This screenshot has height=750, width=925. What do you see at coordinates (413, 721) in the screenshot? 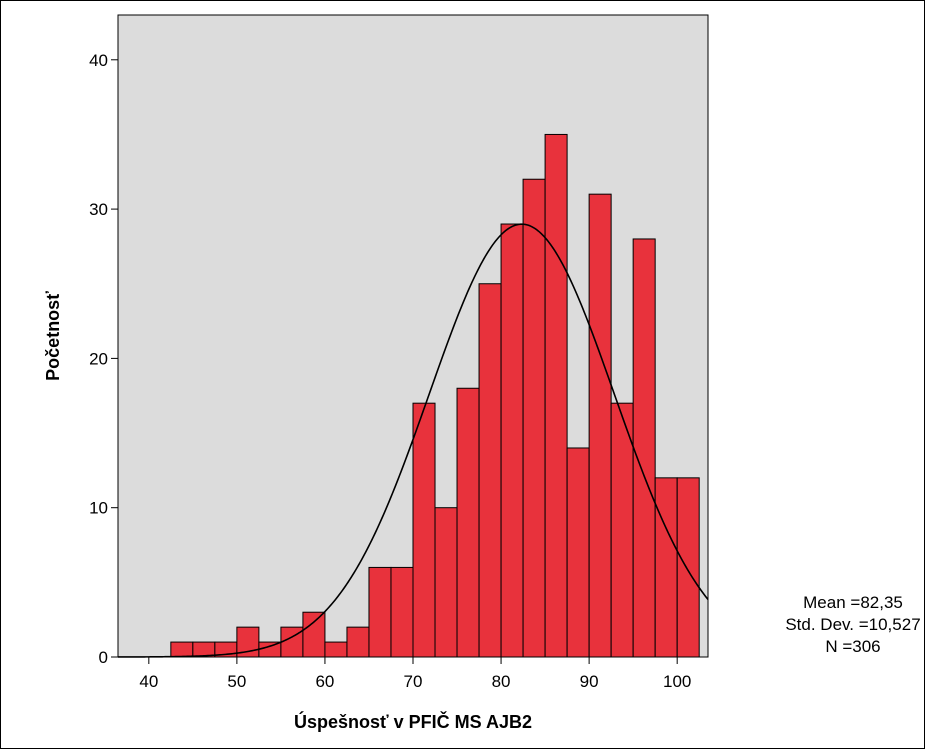
I see `x-axis-title: Úspešnosť v PFIČ MS AJB2` at bounding box center [413, 721].